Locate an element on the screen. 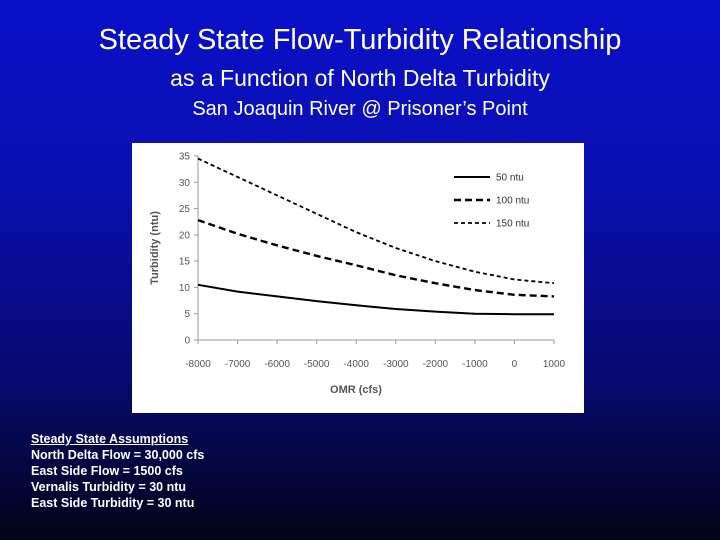 The image size is (720, 540). assumption-line: East Side Turbidity = 30 ntu is located at coordinates (113, 503).